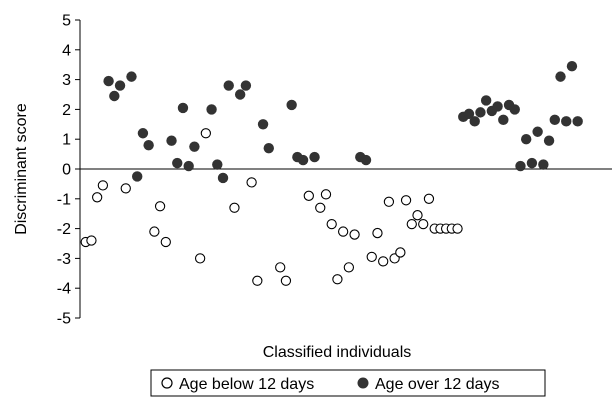 This screenshot has height=397, width=614. Describe the element at coordinates (337, 352) in the screenshot. I see `x-axis-label: Classified individuals` at that location.